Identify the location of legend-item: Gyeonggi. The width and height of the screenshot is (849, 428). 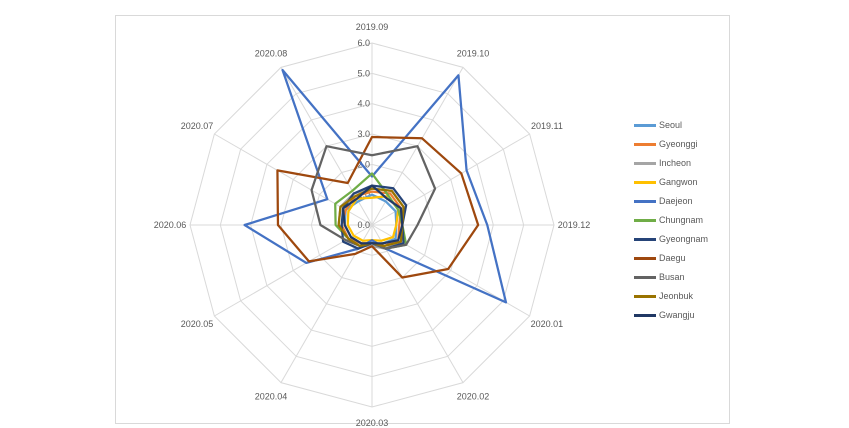
(666, 144).